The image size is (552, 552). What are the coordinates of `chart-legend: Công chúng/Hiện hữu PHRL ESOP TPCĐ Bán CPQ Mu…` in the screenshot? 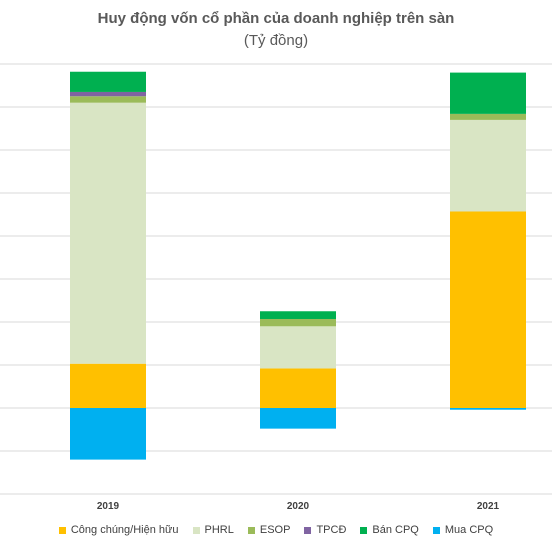 It's located at (276, 530).